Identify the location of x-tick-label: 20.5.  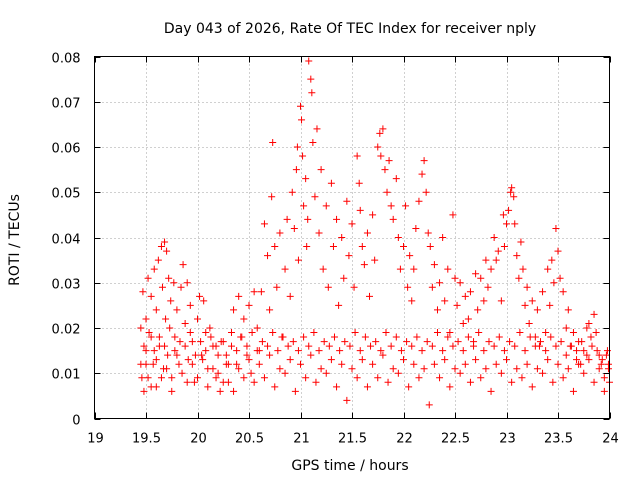
(249, 439).